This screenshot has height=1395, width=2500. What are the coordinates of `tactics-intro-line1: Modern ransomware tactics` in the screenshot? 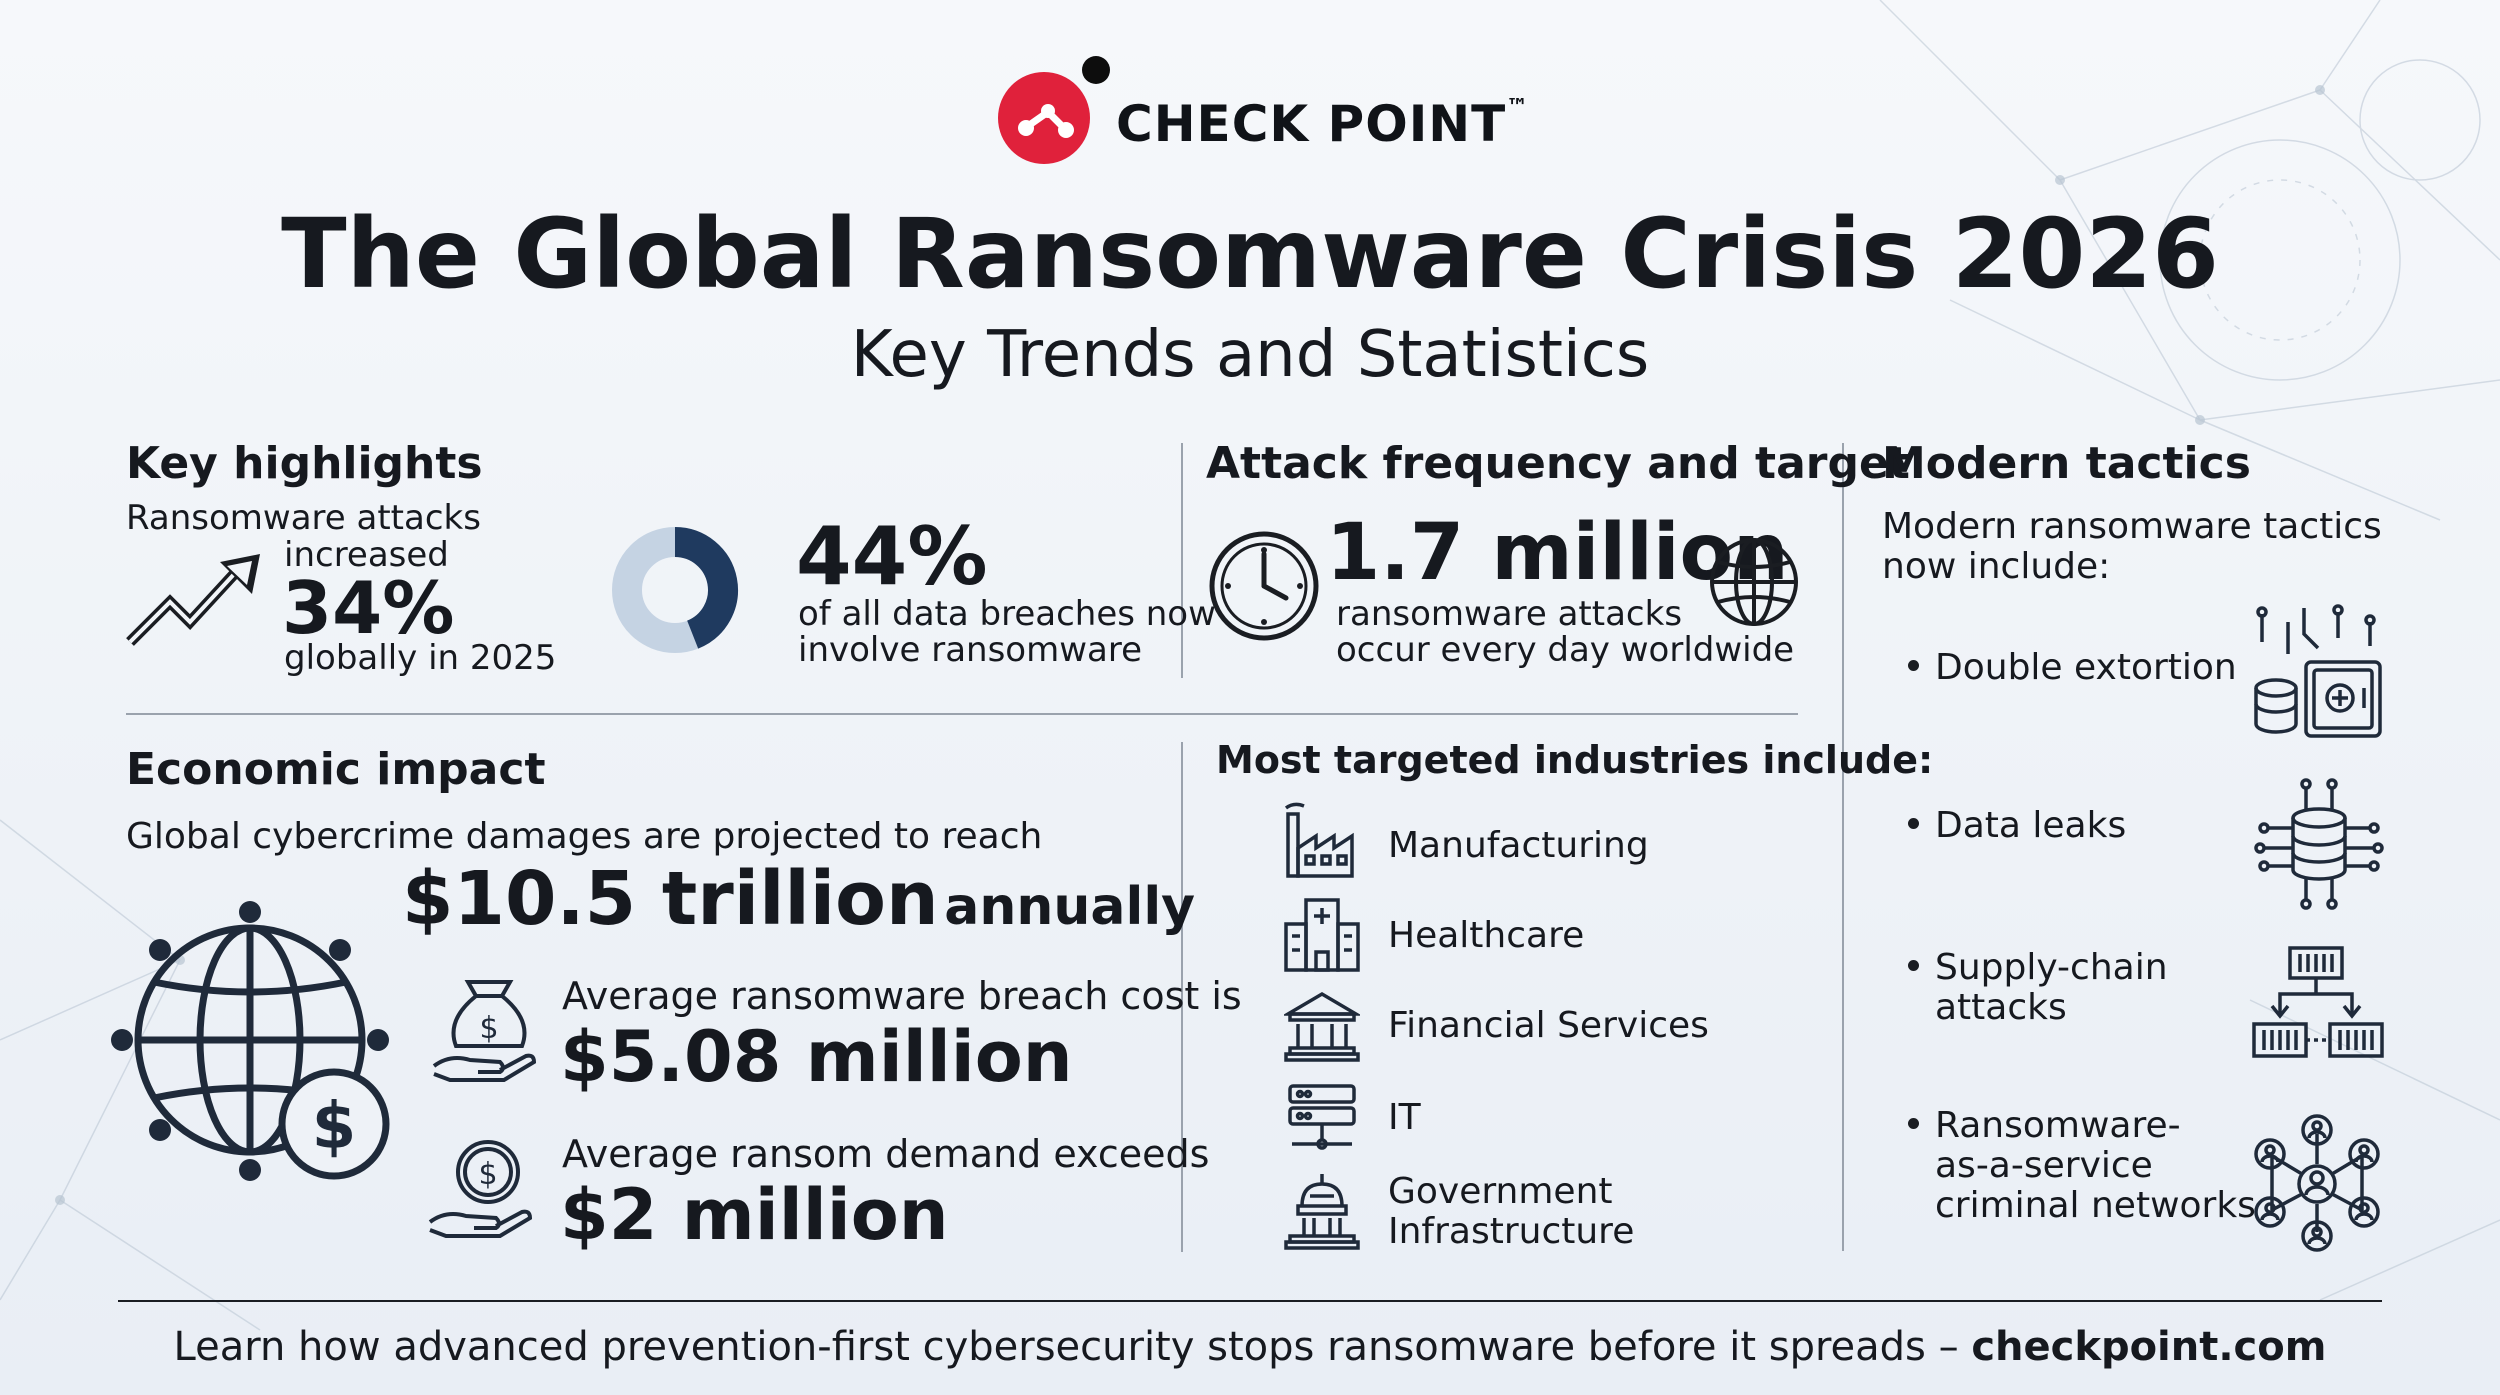 It's located at (2132, 526).